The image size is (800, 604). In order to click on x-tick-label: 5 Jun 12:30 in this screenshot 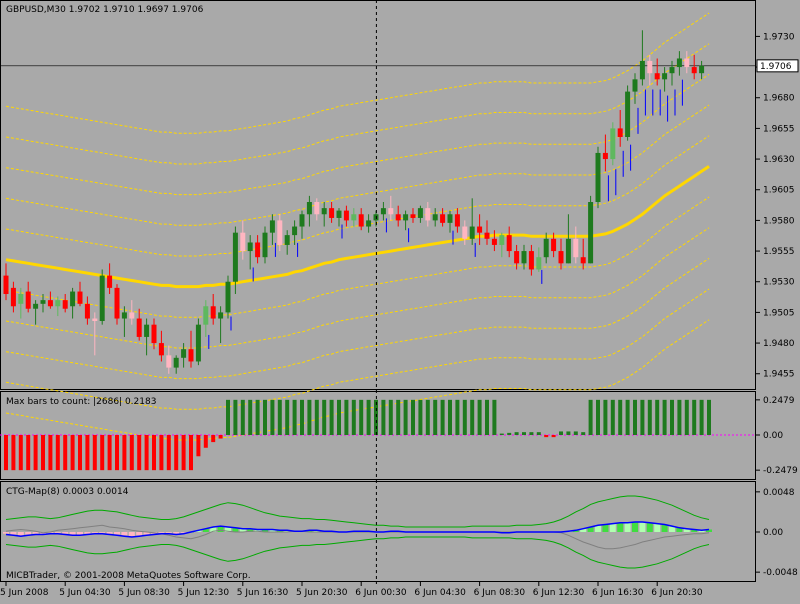, I will do `click(204, 593)`.